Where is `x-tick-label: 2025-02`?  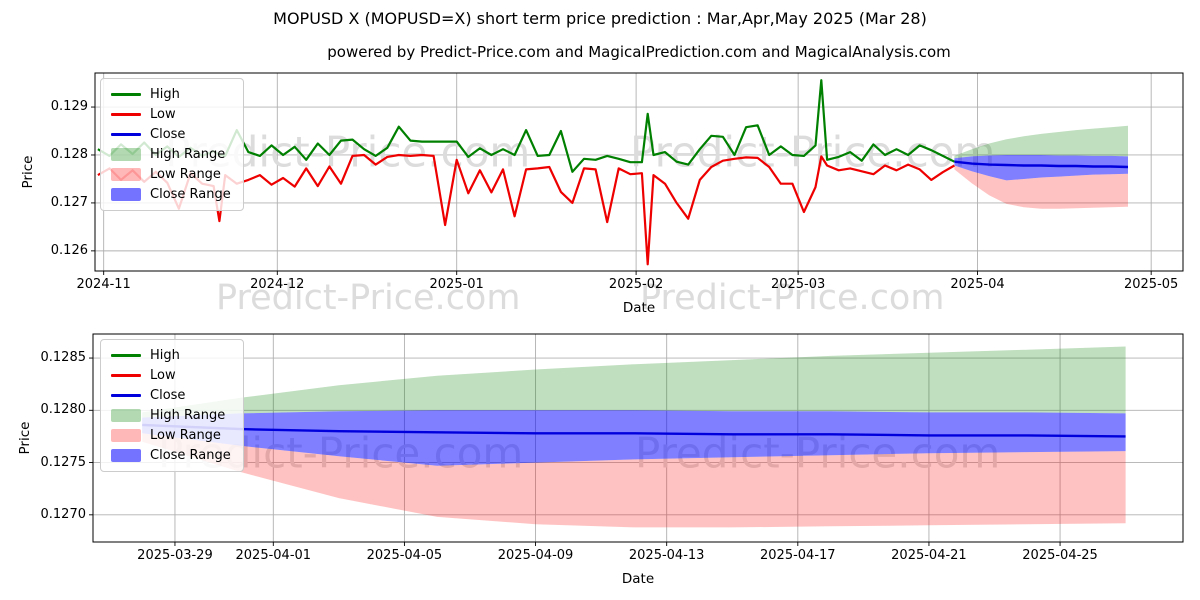
x-tick-label: 2025-02 is located at coordinates (636, 284).